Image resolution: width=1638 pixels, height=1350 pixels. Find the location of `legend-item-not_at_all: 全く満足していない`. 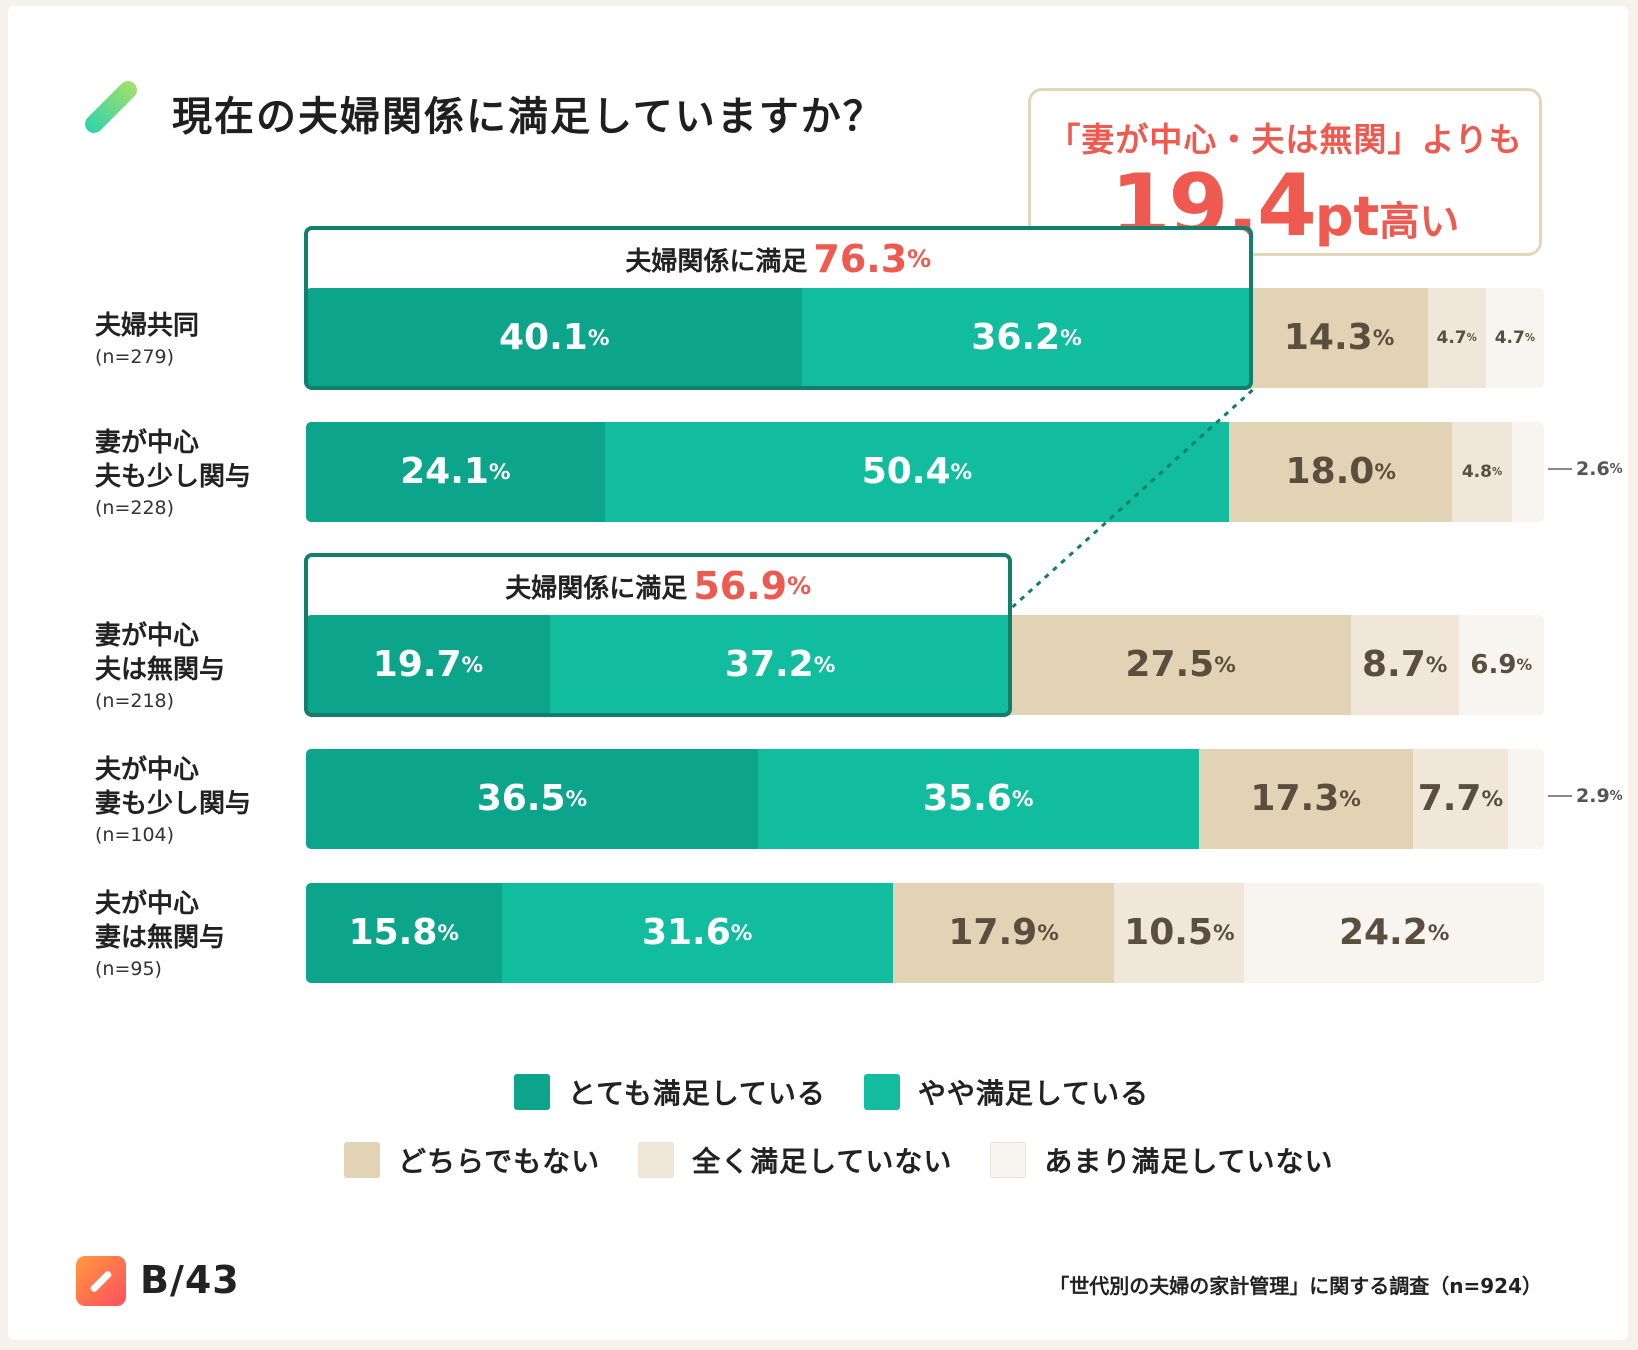

legend-item-not_at_all: 全く満足していない is located at coordinates (795, 1160).